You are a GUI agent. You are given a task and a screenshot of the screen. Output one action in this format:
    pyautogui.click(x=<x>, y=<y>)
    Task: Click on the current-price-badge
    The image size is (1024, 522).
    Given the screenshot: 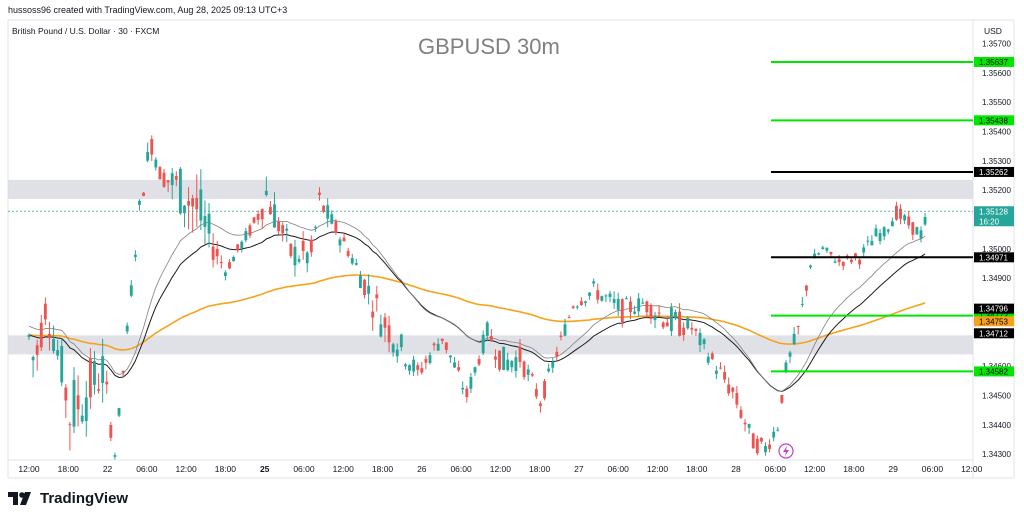 What is the action you would take?
    pyautogui.click(x=994, y=216)
    